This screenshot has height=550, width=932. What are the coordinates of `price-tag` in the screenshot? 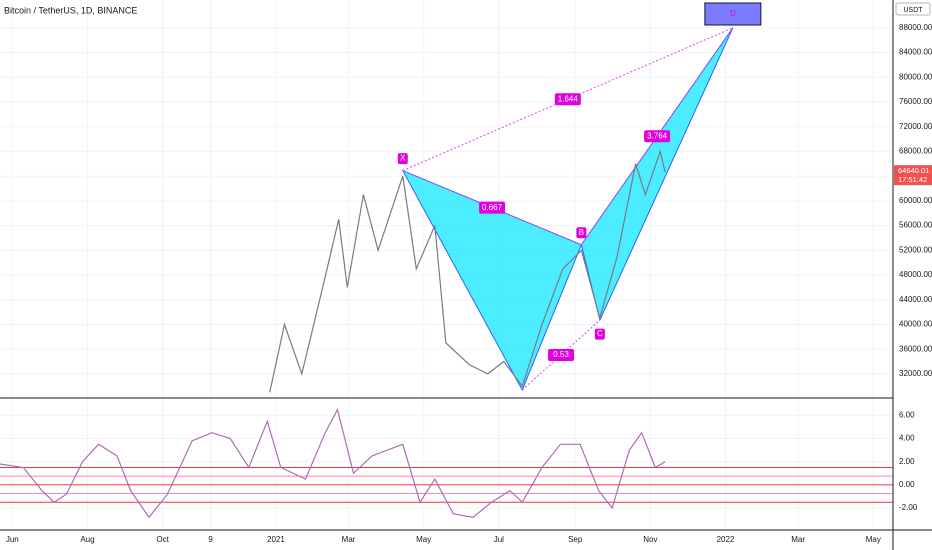 It's located at (913, 175).